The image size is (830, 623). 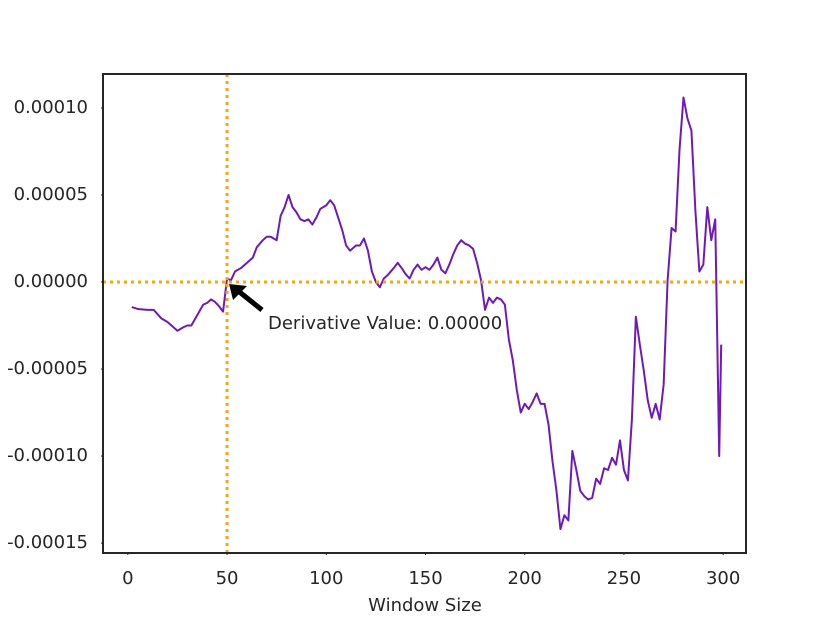 What do you see at coordinates (51, 281) in the screenshot?
I see `y-tick-label: 0.00000` at bounding box center [51, 281].